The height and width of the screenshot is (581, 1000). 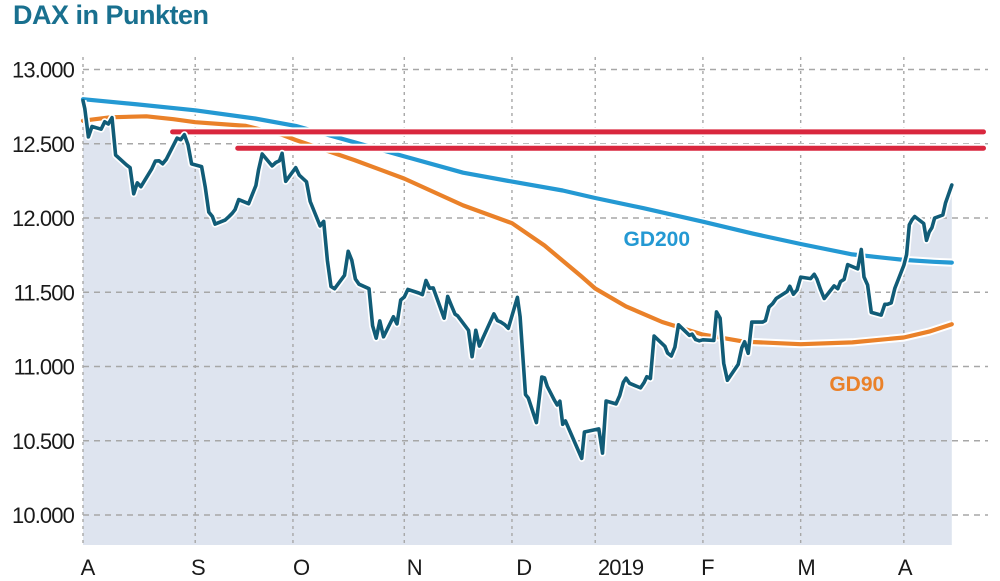 What do you see at coordinates (523, 567) in the screenshot?
I see `x-axis-tick-label: D` at bounding box center [523, 567].